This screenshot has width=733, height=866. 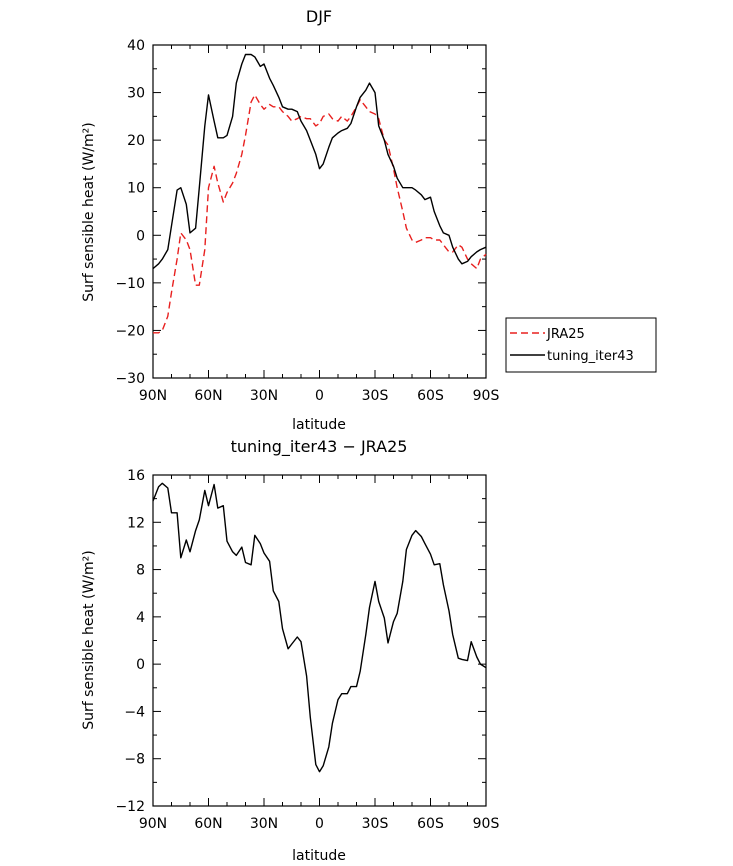 I want to click on series-line-jra25, so click(x=320, y=214).